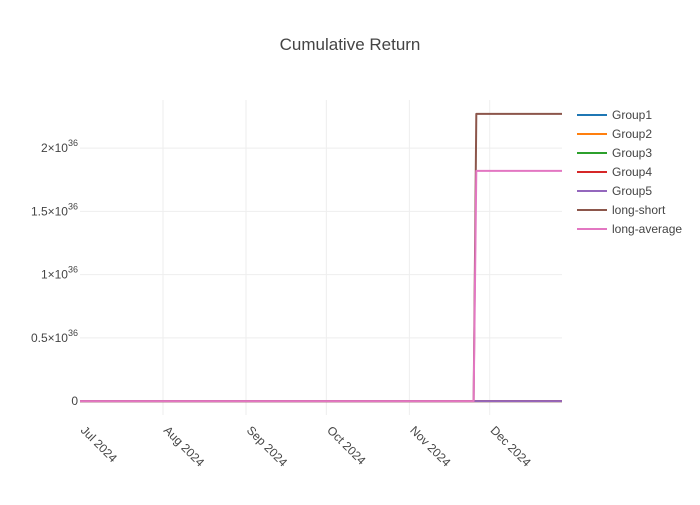 The image size is (700, 505). Describe the element at coordinates (54, 148) in the screenshot. I see `y-tick-mantissa: 2×10` at that location.